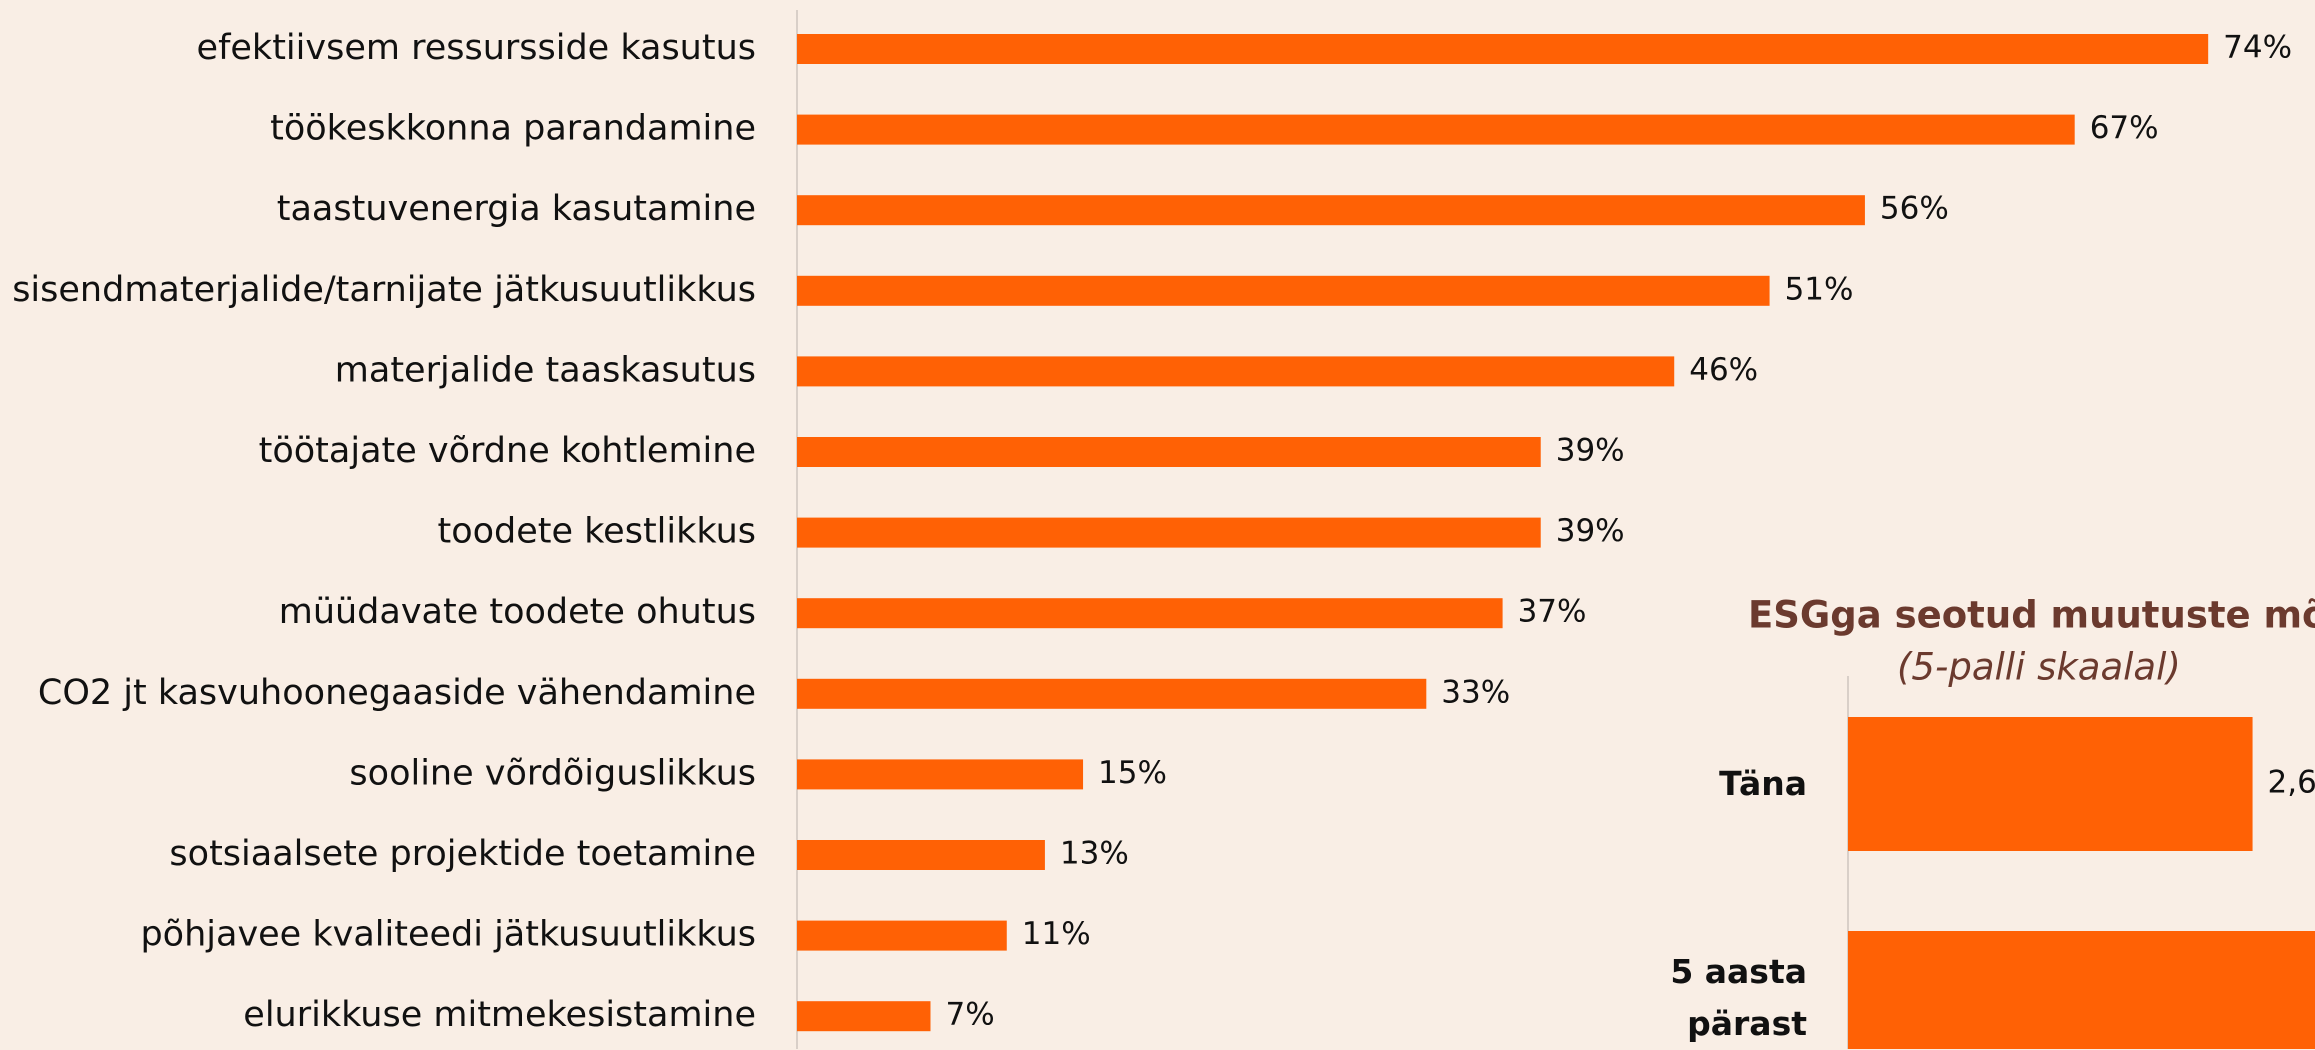 Image resolution: width=2315 pixels, height=1050 pixels. What do you see at coordinates (1132, 773) in the screenshot?
I see `value-label: 15%` at bounding box center [1132, 773].